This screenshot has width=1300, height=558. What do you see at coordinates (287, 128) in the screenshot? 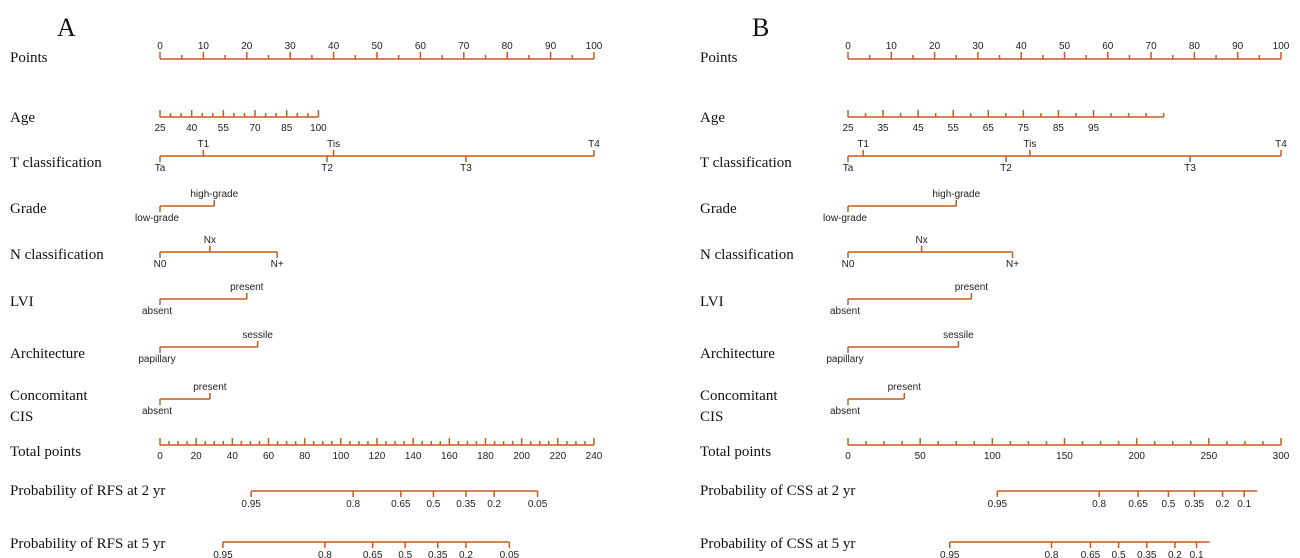
I see `tick-label: 85` at bounding box center [287, 128].